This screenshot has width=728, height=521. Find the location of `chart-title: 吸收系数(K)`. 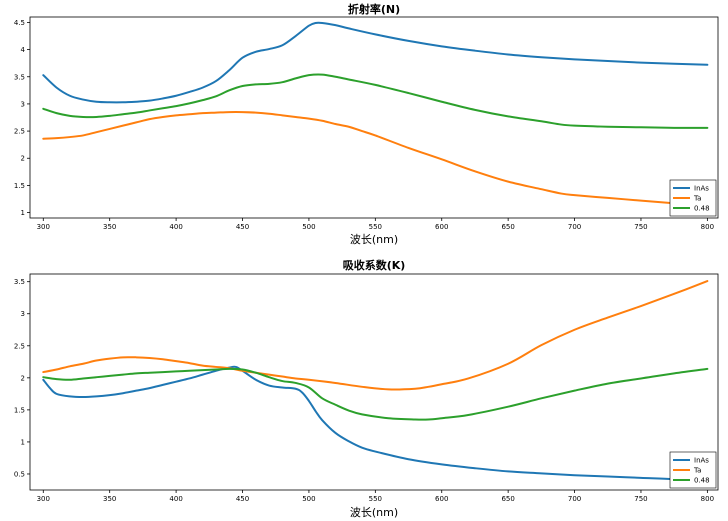

chart-title: 吸收系数(K) is located at coordinates (374, 265).